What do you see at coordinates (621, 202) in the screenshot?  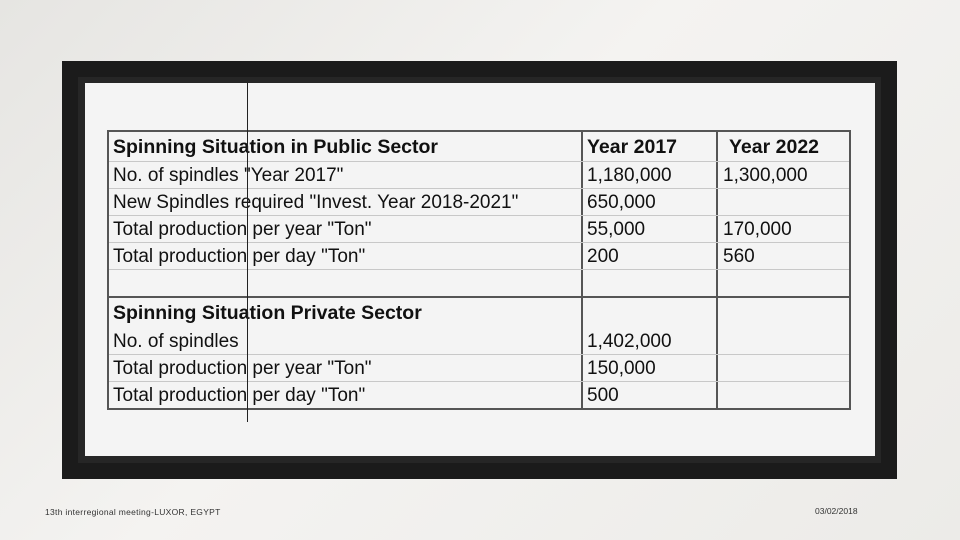 I see `cell-value: 650,000` at bounding box center [621, 202].